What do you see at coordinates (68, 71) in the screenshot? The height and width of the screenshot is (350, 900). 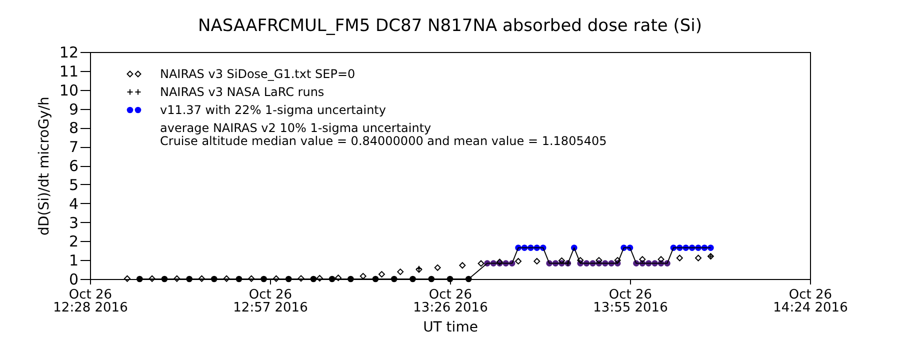 I see `y-tick-label: 11` at bounding box center [68, 71].